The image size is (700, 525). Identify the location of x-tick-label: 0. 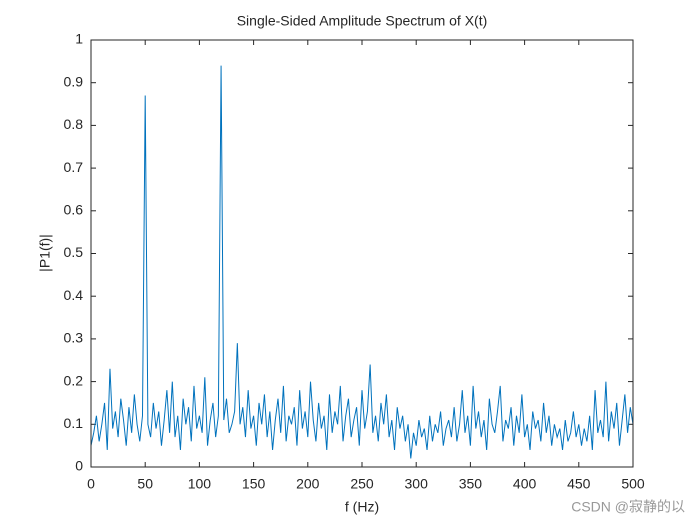
(91, 484).